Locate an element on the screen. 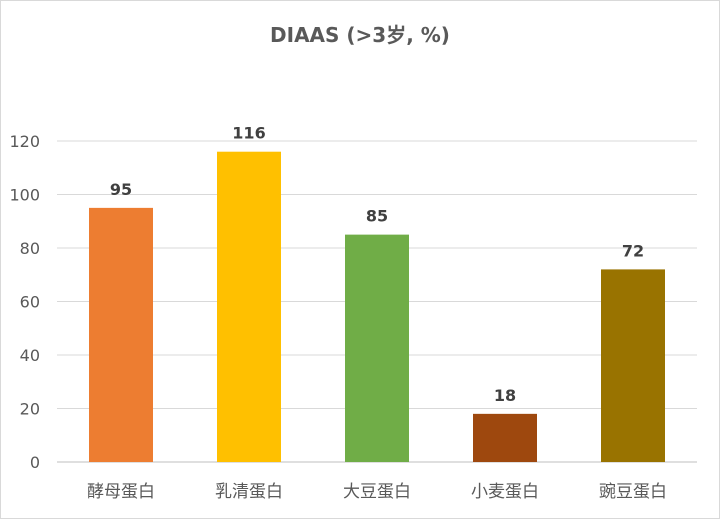  data-label: 116 is located at coordinates (248, 133).